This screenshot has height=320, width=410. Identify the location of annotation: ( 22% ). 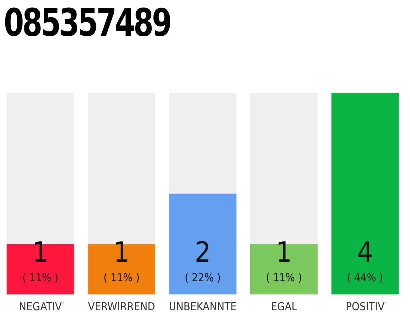
(203, 278).